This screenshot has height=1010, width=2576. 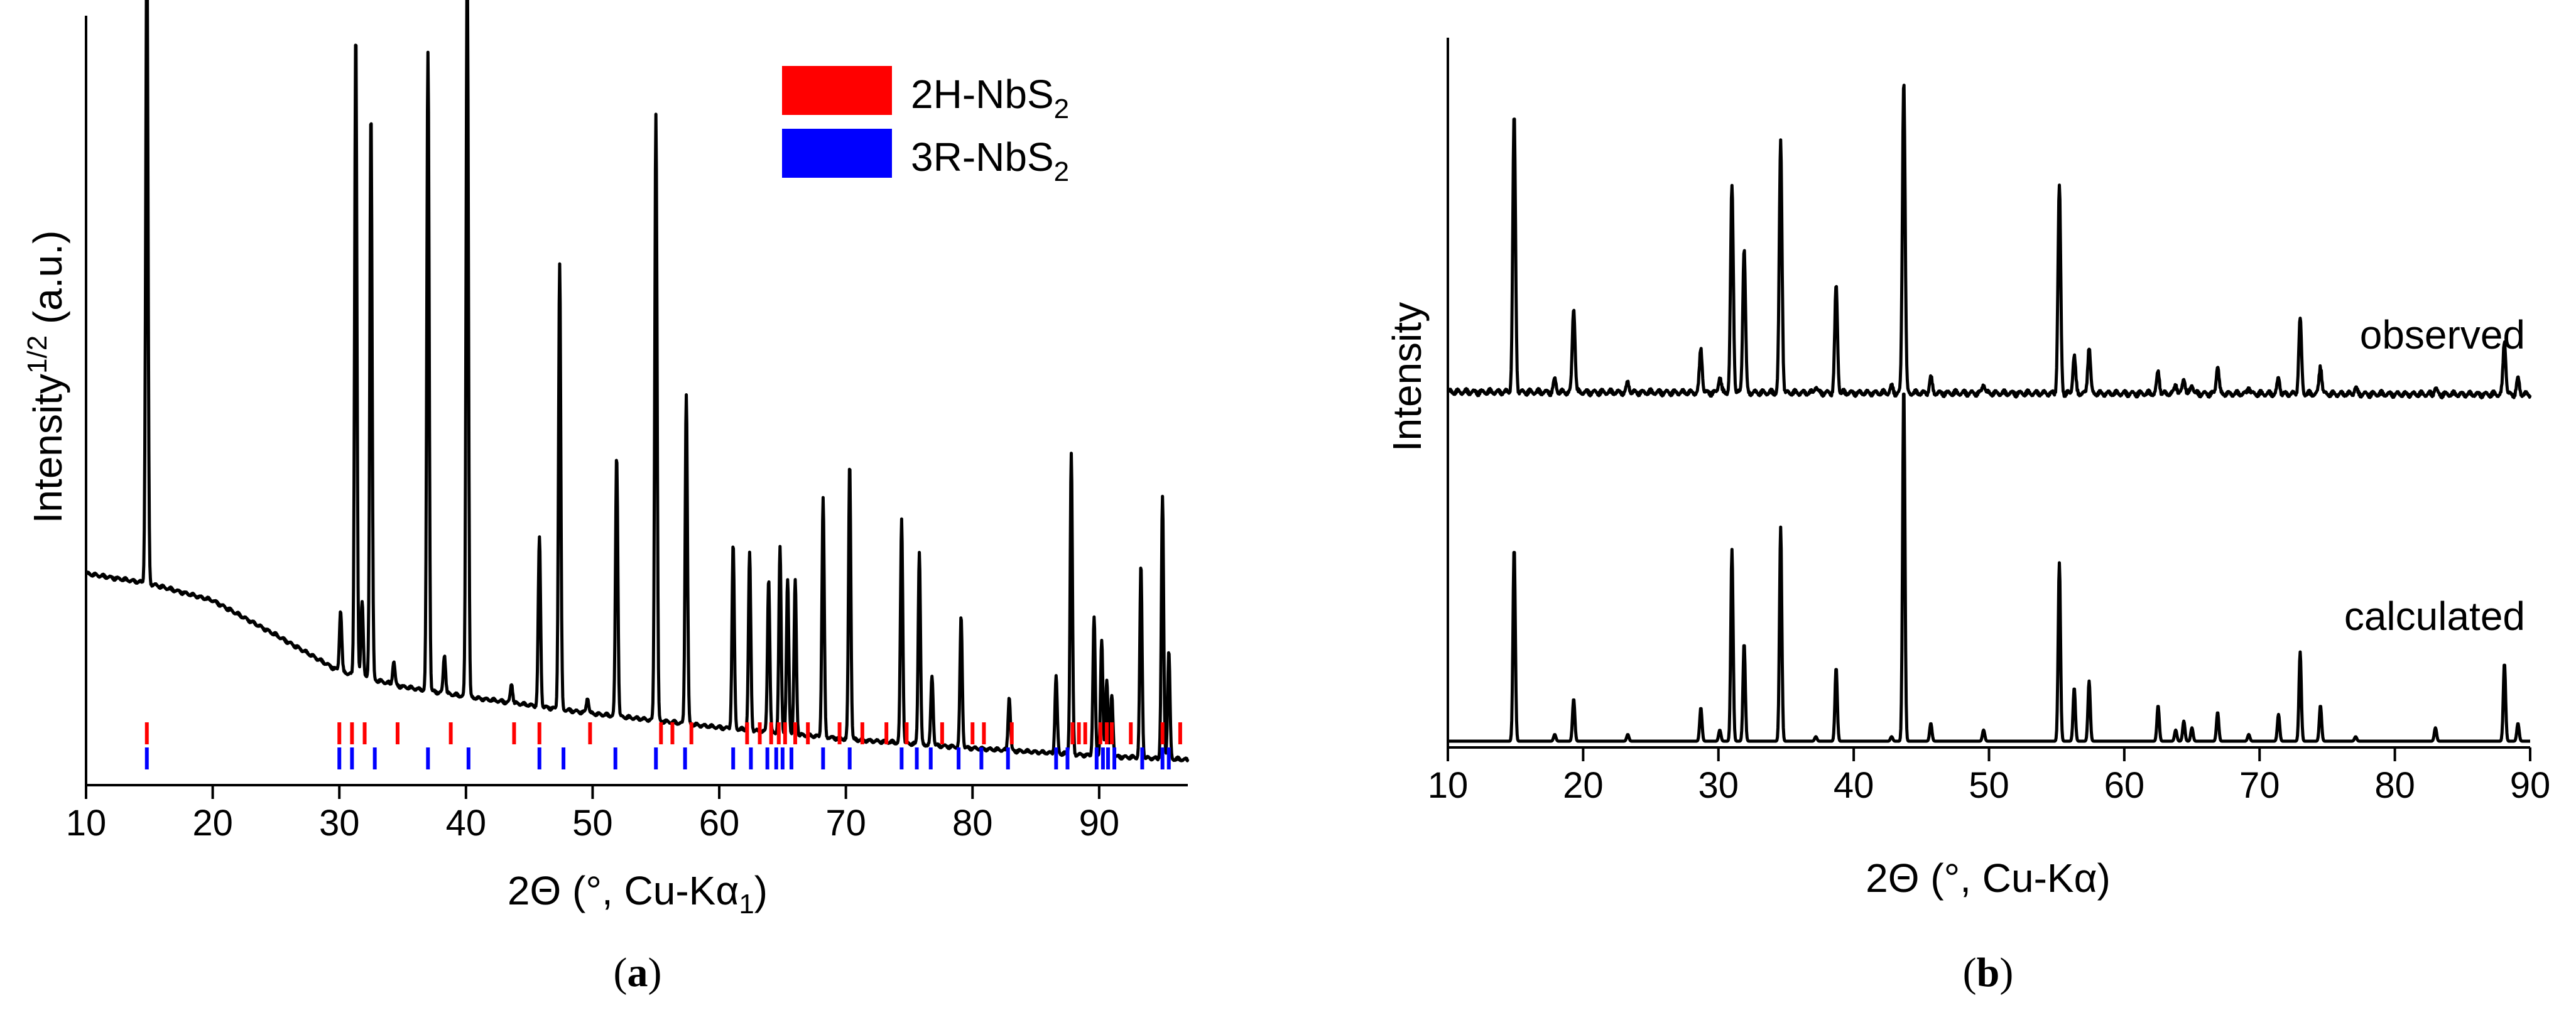 What do you see at coordinates (592, 823) in the screenshot?
I see `panel-a-x-tick-label: 50` at bounding box center [592, 823].